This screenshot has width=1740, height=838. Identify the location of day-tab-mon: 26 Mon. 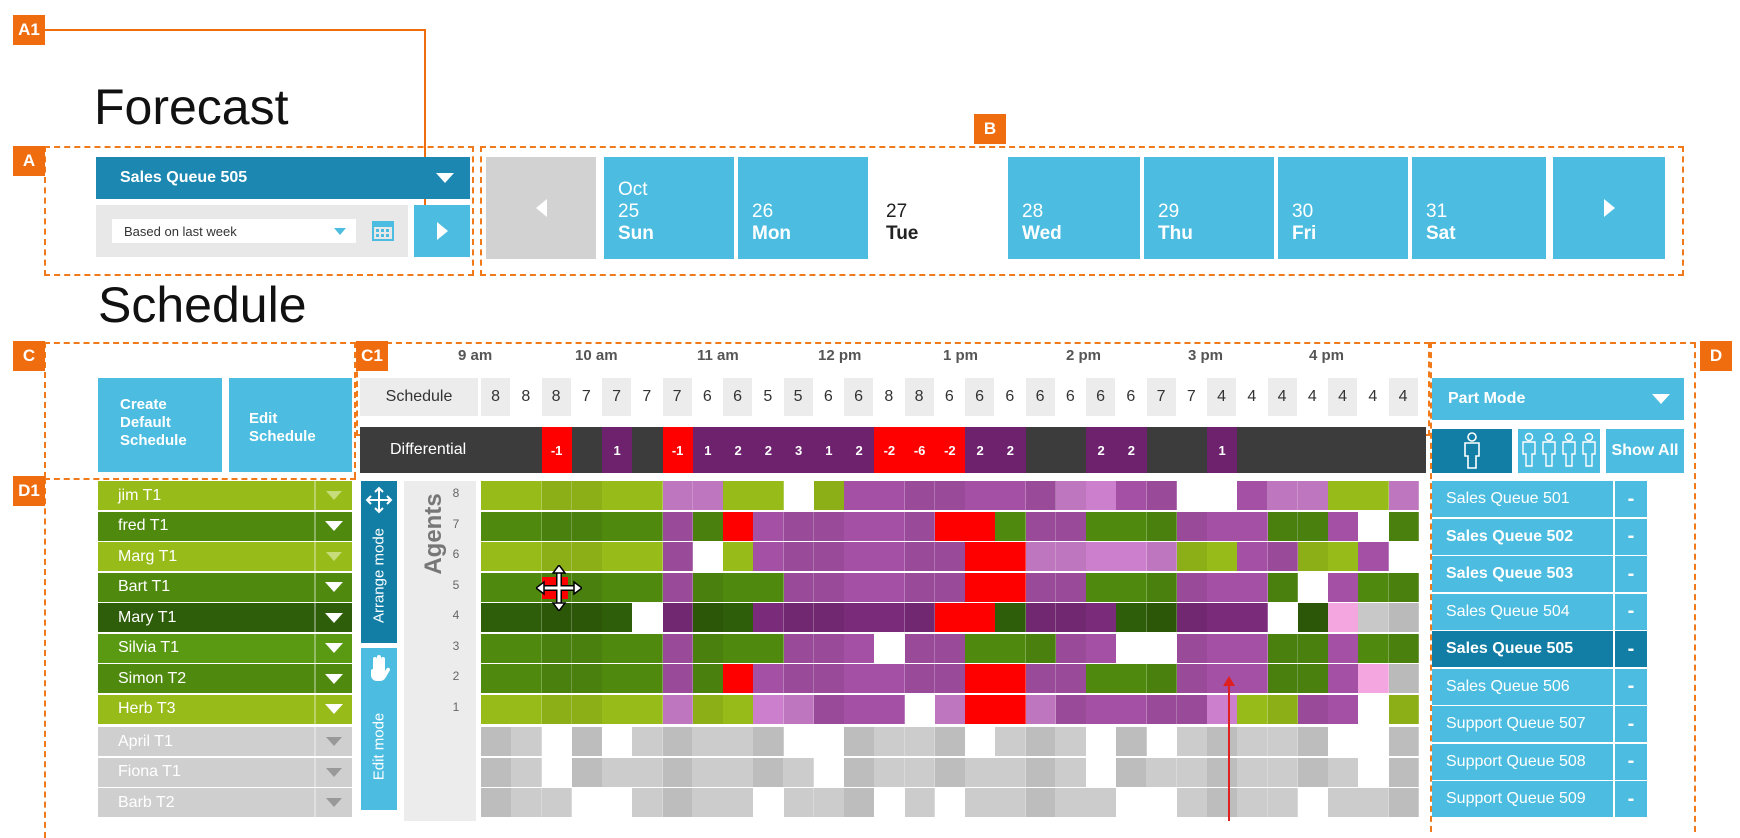
(803, 208).